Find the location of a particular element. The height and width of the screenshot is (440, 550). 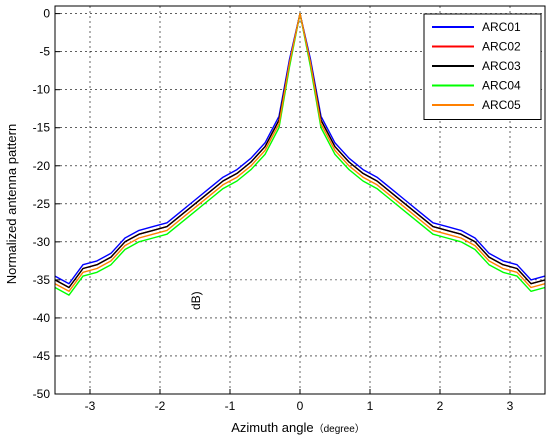

x-tick-label: 3 is located at coordinates (510, 406).